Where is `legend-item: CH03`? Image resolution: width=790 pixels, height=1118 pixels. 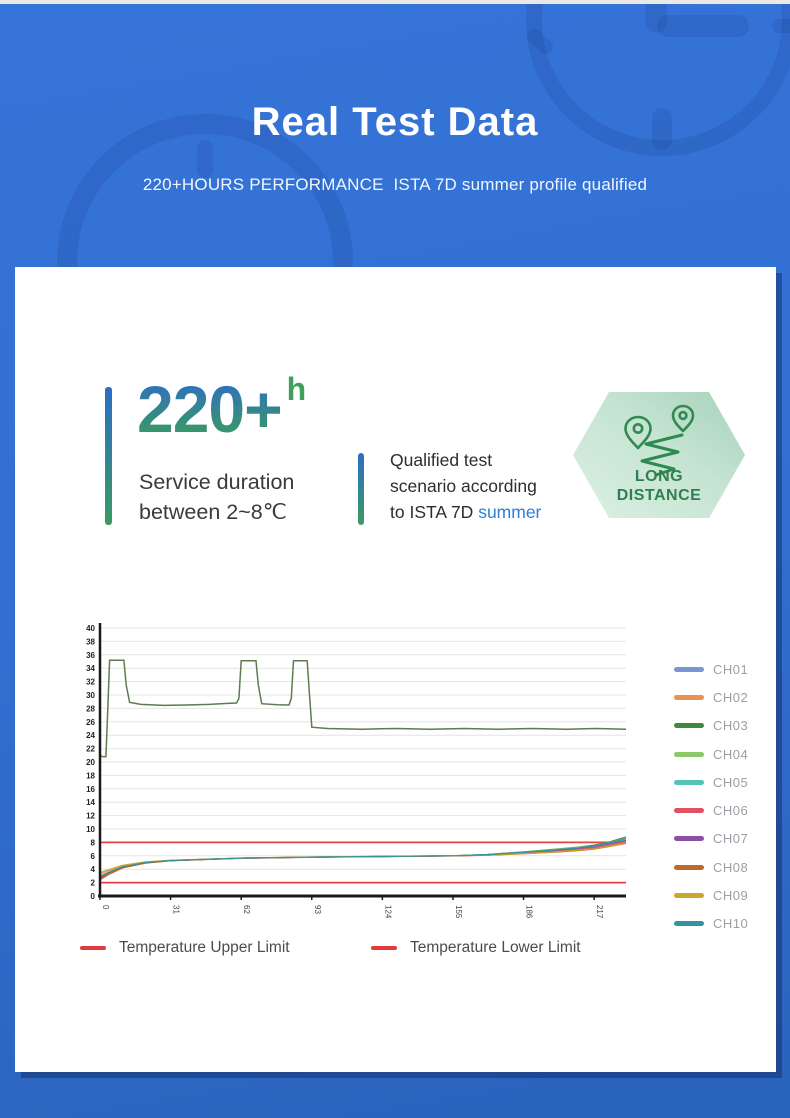 legend-item: CH03 is located at coordinates (721, 726).